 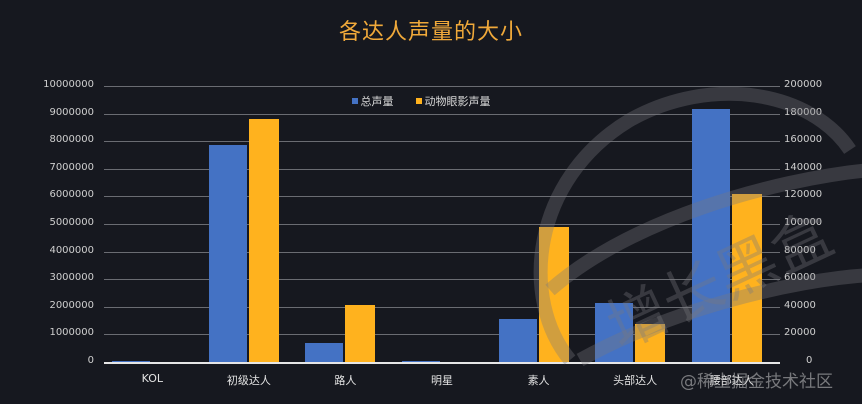 I want to click on left-axis-tick: 6000000, so click(x=71, y=195).